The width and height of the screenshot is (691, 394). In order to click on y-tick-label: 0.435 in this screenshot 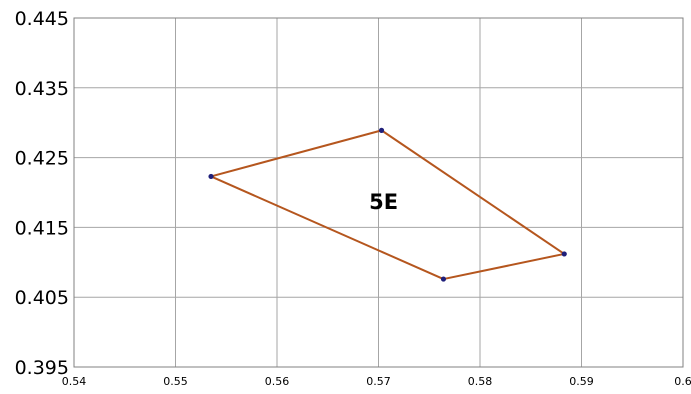, I will do `click(42, 89)`.